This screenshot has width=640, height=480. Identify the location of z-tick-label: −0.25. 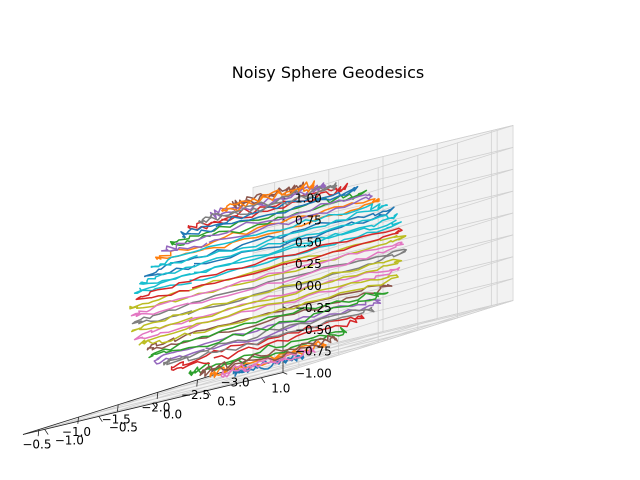
(313, 308).